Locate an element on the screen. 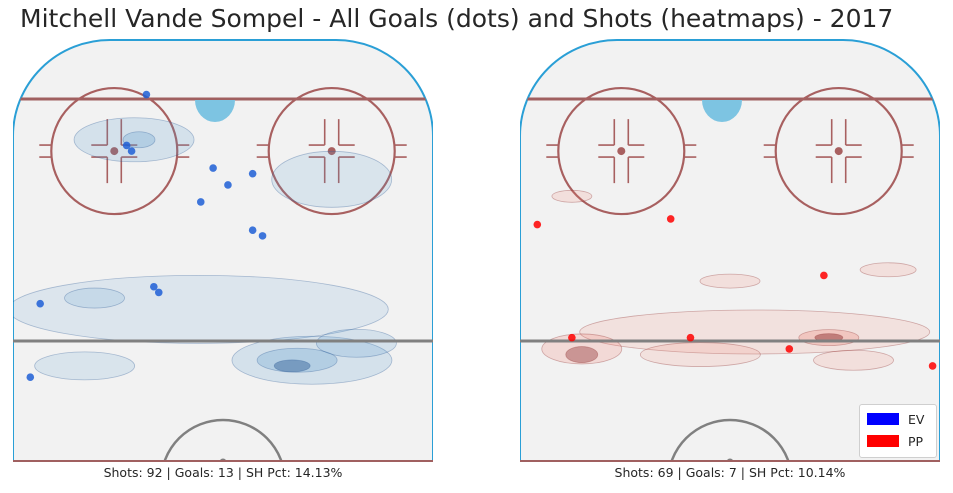  legend-label-ev: EV is located at coordinates (916, 419).